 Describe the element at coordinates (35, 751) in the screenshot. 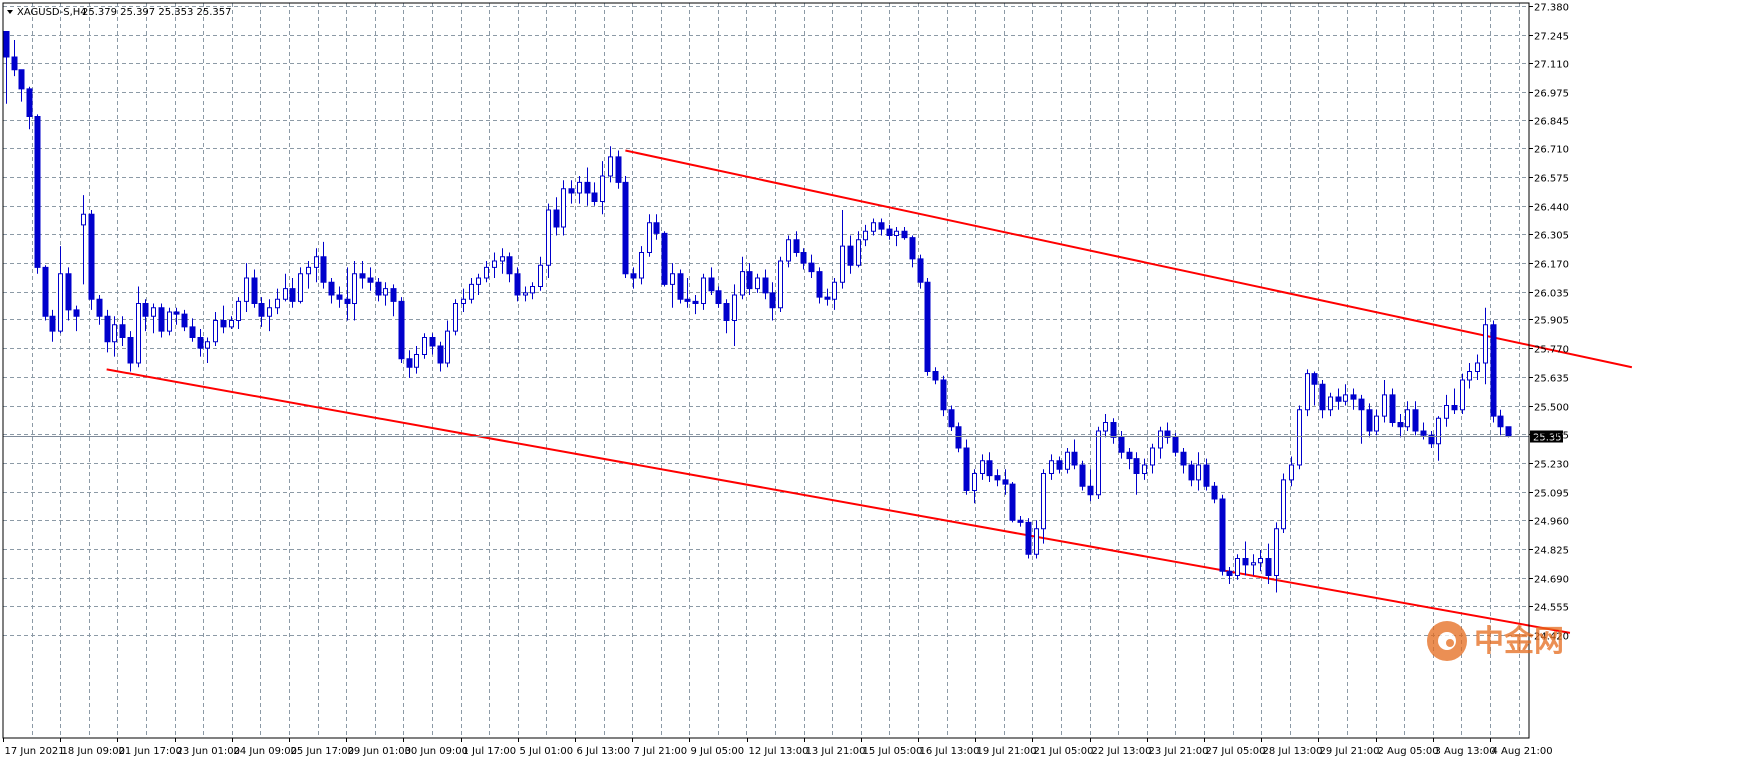

I see `x-tick-label: 17 Jun 2021` at that location.